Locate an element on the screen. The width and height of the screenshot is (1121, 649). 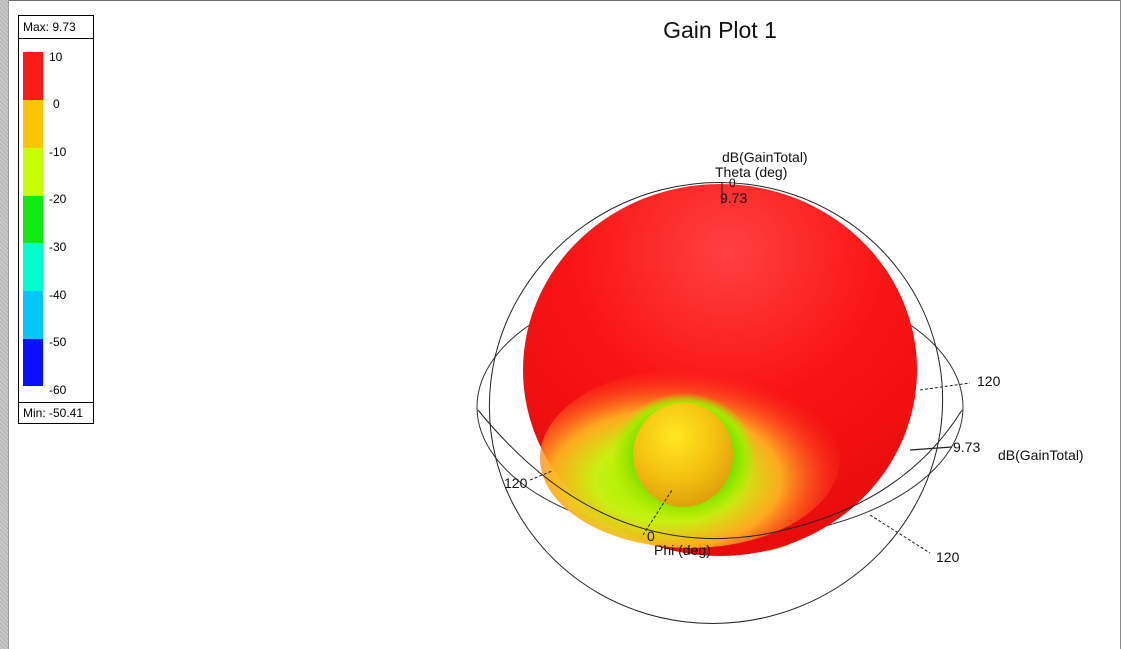
theta-zero-label: 0 is located at coordinates (732, 183).